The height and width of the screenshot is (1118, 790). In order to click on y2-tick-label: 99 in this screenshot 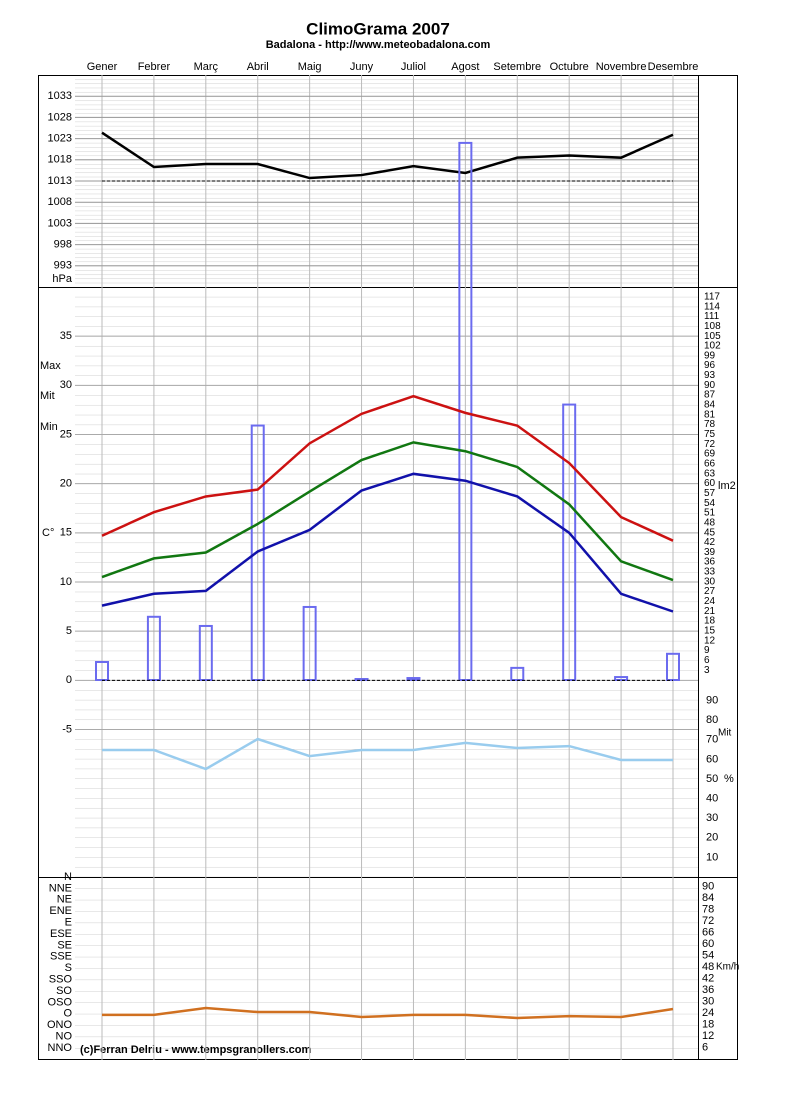, I will do `click(710, 355)`.